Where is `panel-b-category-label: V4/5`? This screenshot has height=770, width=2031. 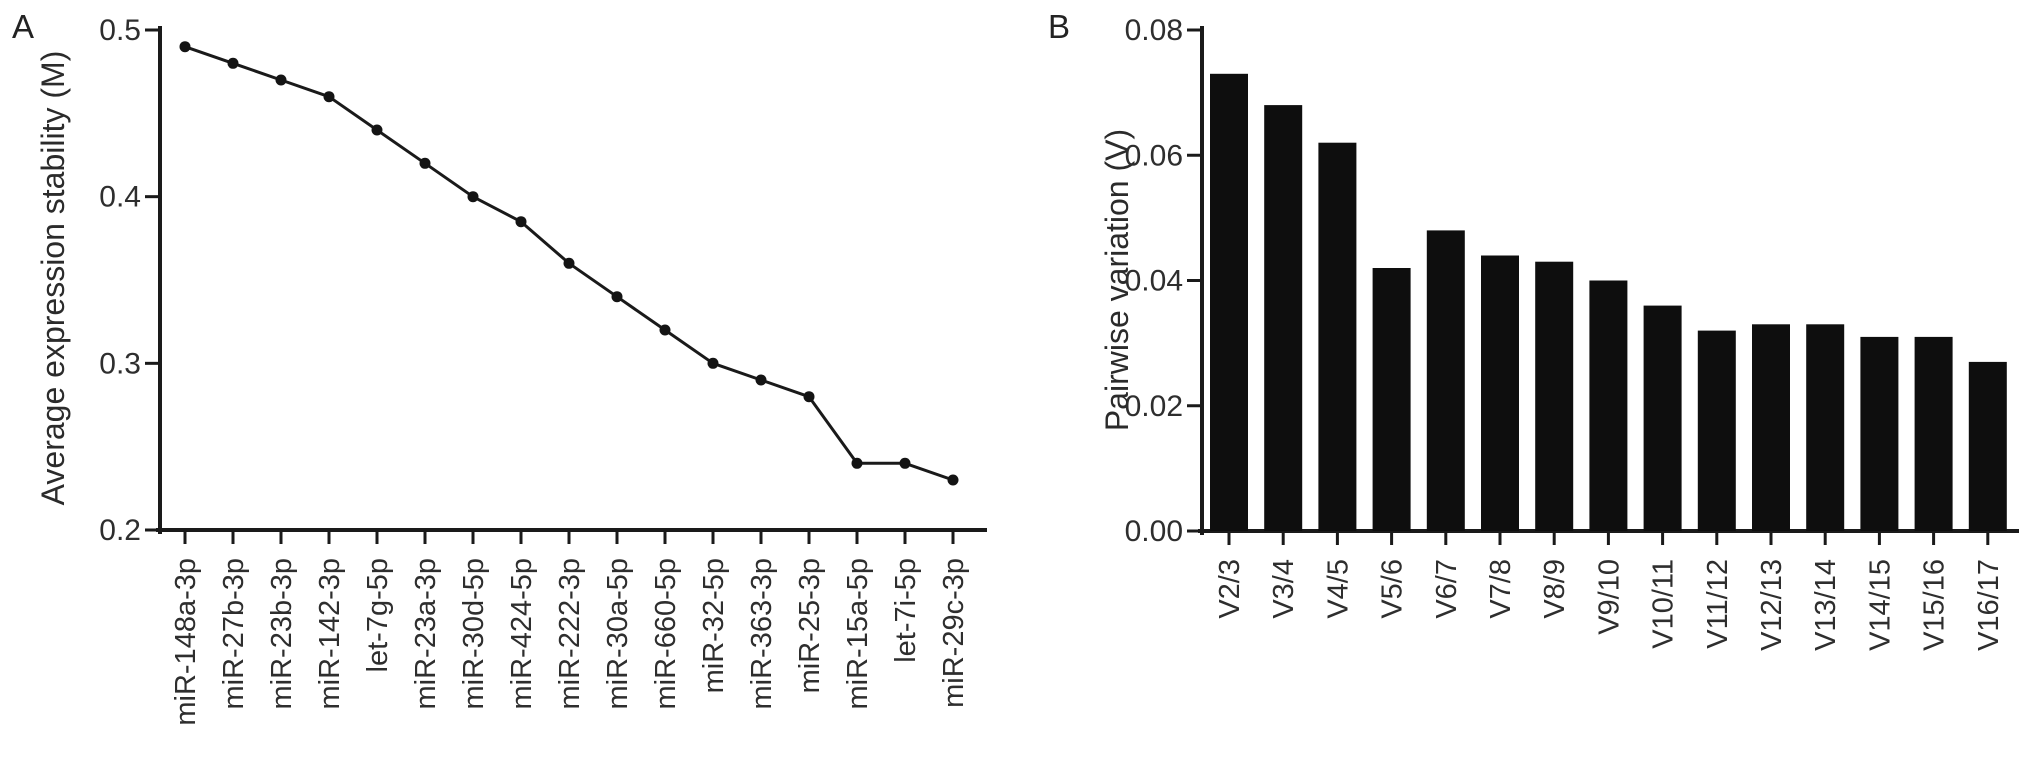 panel-b-category-label: V4/5 is located at coordinates (1338, 589).